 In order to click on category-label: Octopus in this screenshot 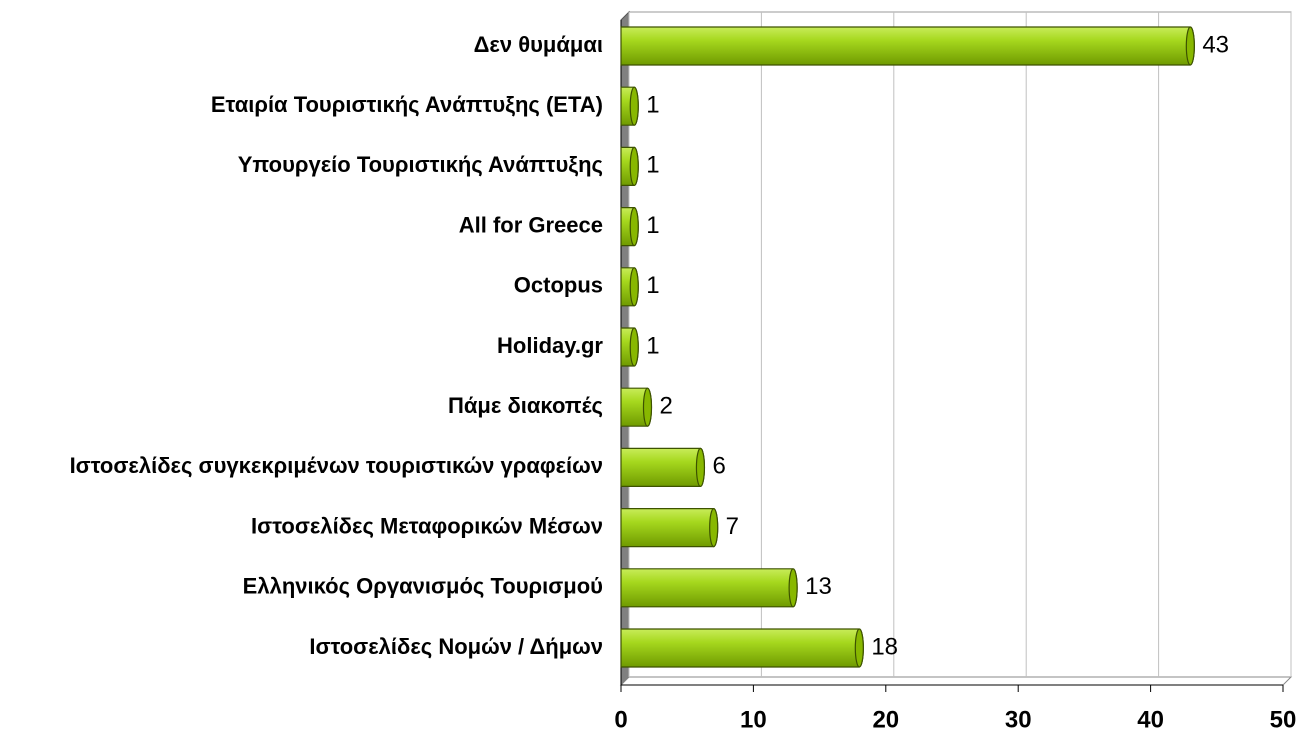, I will do `click(558, 285)`.